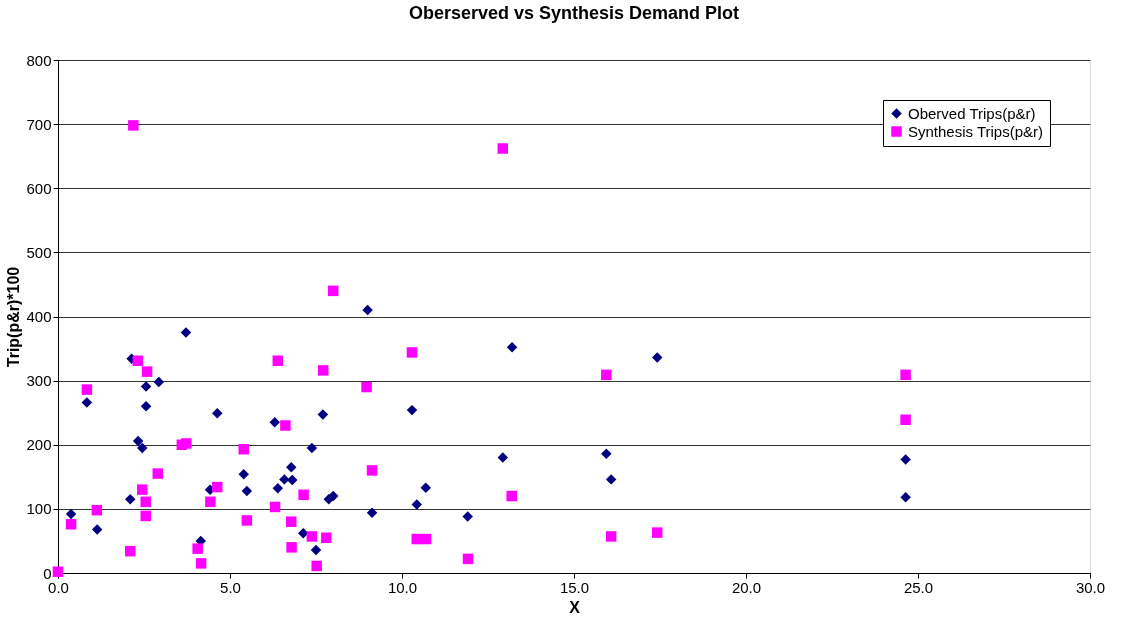  Describe the element at coordinates (39, 509) in the screenshot. I see `y-tick-label: 100` at that location.